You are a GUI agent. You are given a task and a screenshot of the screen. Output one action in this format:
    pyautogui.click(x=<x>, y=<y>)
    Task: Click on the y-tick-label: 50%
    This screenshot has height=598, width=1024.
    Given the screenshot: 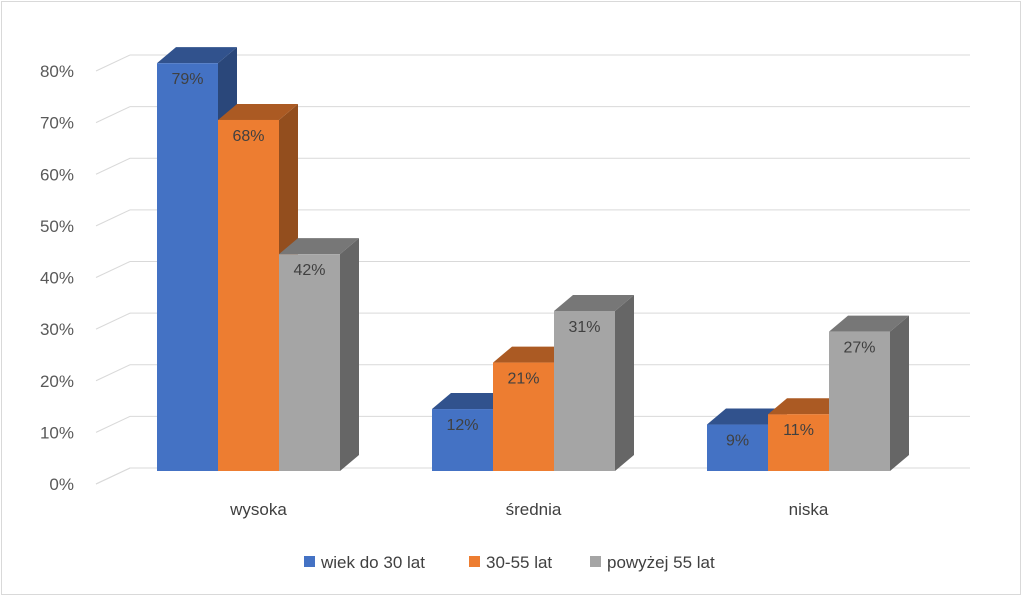 What is the action you would take?
    pyautogui.click(x=57, y=226)
    